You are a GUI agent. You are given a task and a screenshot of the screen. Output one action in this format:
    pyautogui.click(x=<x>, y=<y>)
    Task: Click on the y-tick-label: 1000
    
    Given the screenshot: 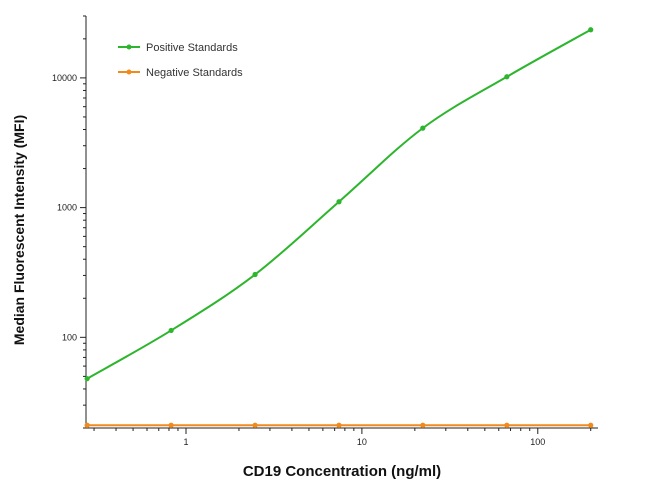 What is the action you would take?
    pyautogui.click(x=67, y=208)
    